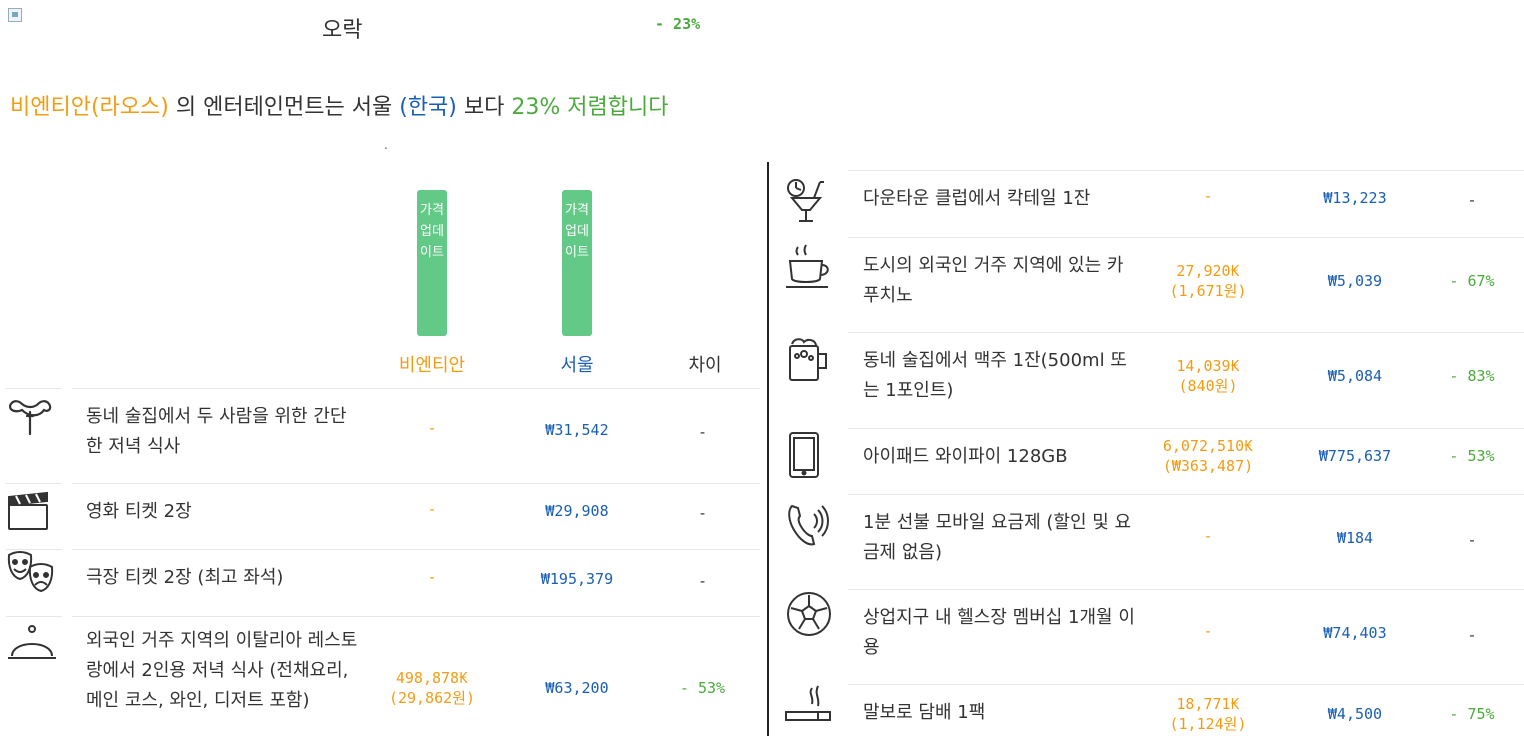 This screenshot has height=755, width=1524. What do you see at coordinates (432, 678) in the screenshot?
I see `city1-price: 498,878₭` at bounding box center [432, 678].